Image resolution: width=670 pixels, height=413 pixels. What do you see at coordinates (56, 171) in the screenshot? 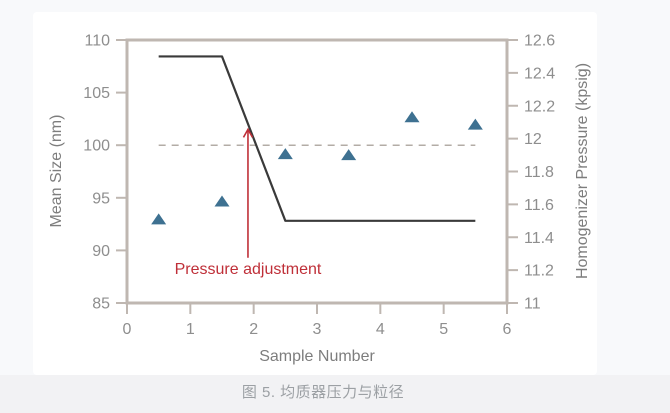
I see `left-axis-title: Mean Size (nm)` at bounding box center [56, 171].